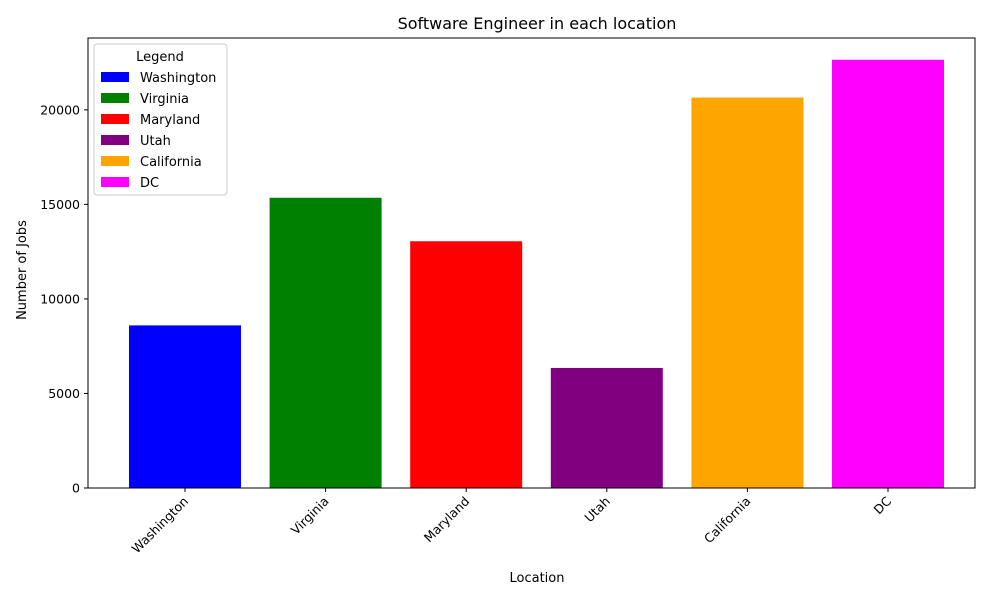 The width and height of the screenshot is (1000, 600). What do you see at coordinates (22, 270) in the screenshot?
I see `y-axis-label: Number of Jobs` at bounding box center [22, 270].